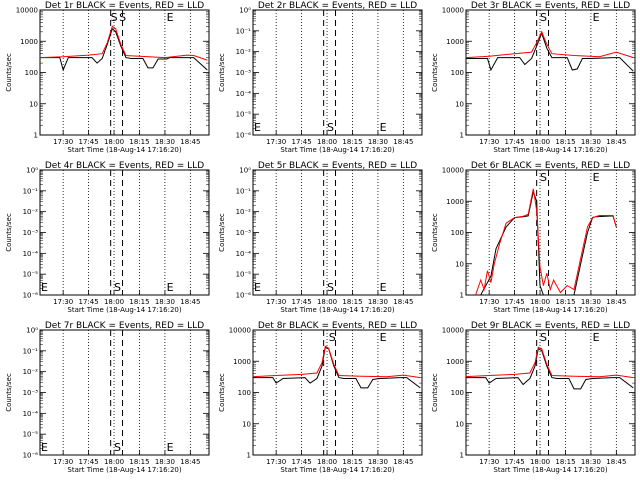 This screenshot has height=480, width=640. What do you see at coordinates (245, 171) in the screenshot?
I see `y-tick-label: 10⁰` at bounding box center [245, 171].